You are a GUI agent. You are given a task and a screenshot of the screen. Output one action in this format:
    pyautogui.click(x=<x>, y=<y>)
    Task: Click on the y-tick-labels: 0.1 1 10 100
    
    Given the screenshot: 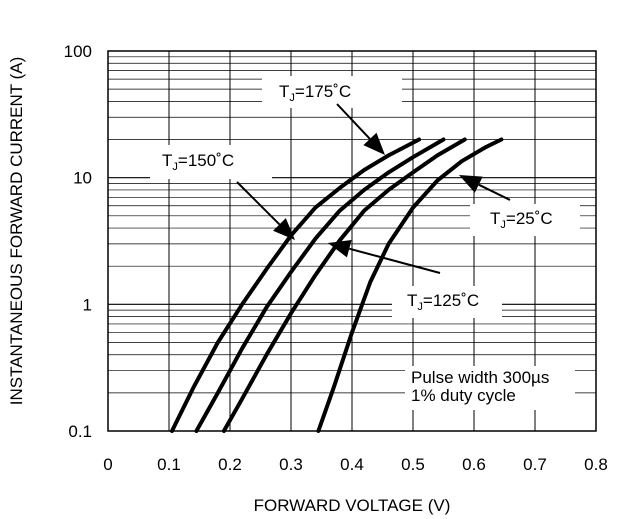 What is the action you would take?
    pyautogui.click(x=78, y=241)
    